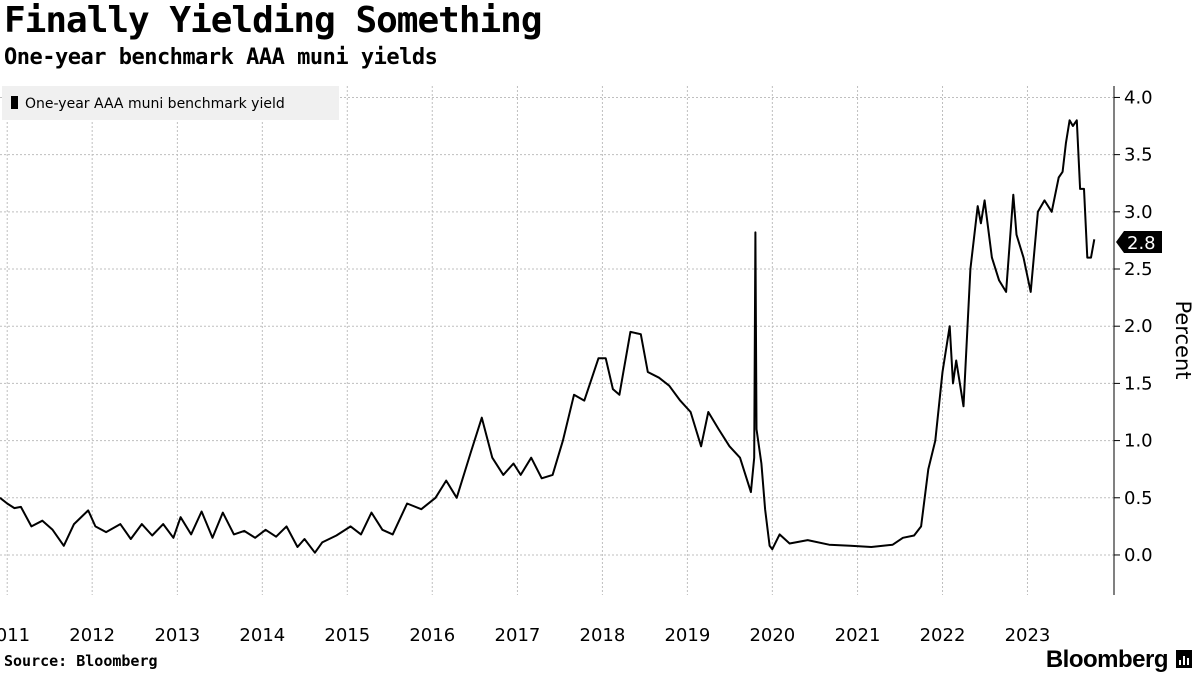  I want to click on y-tick-label: 3.5, so click(1138, 155).